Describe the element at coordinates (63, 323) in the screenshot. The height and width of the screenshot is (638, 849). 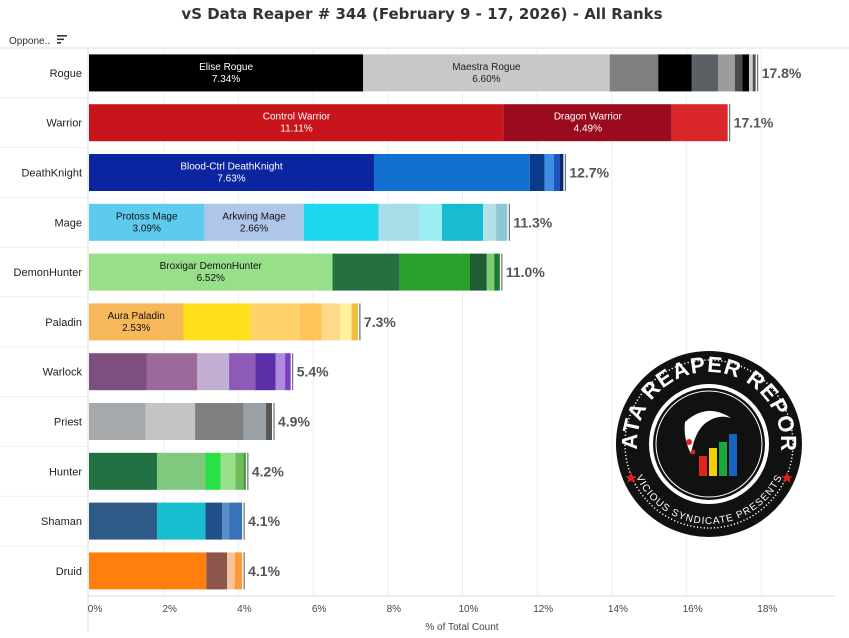
I see `category-label: Paladin` at that location.